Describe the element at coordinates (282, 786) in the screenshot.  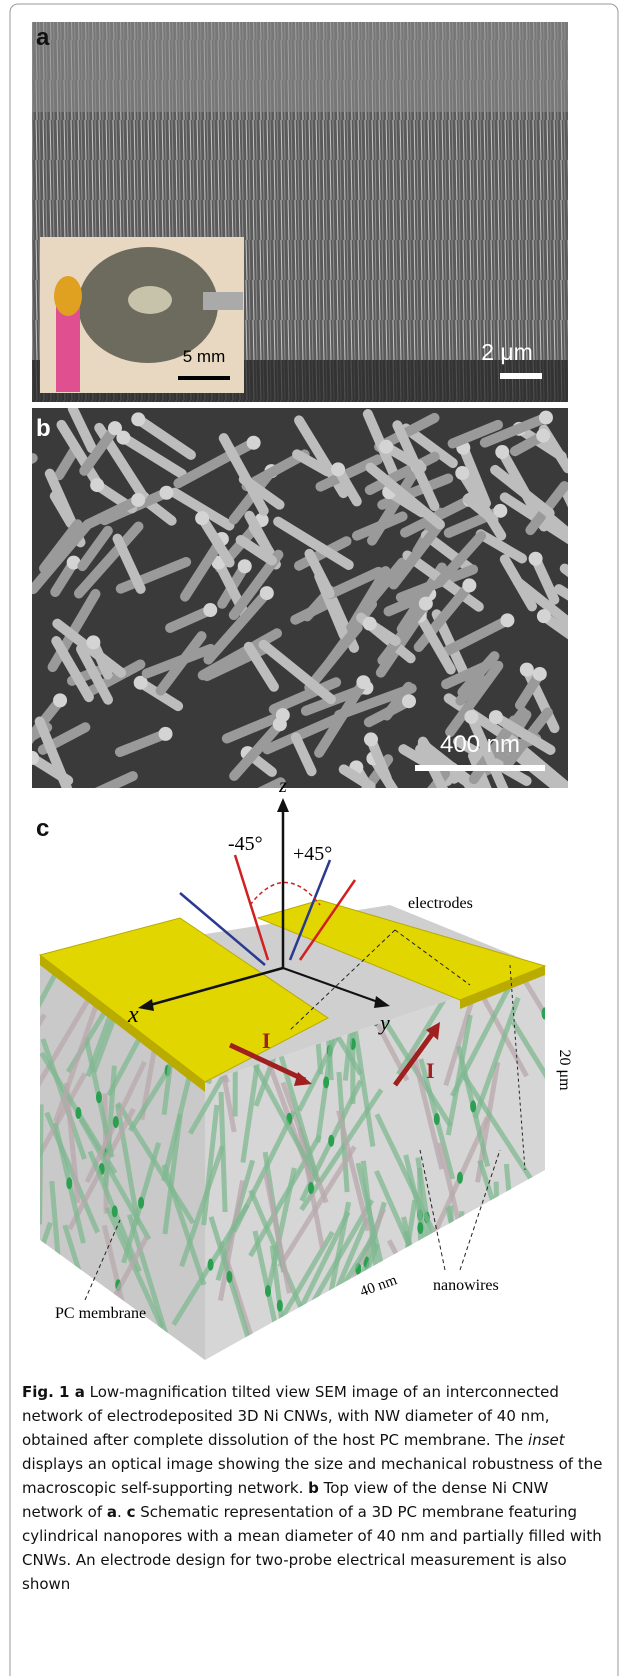
I see `axis-label: z` at that location.